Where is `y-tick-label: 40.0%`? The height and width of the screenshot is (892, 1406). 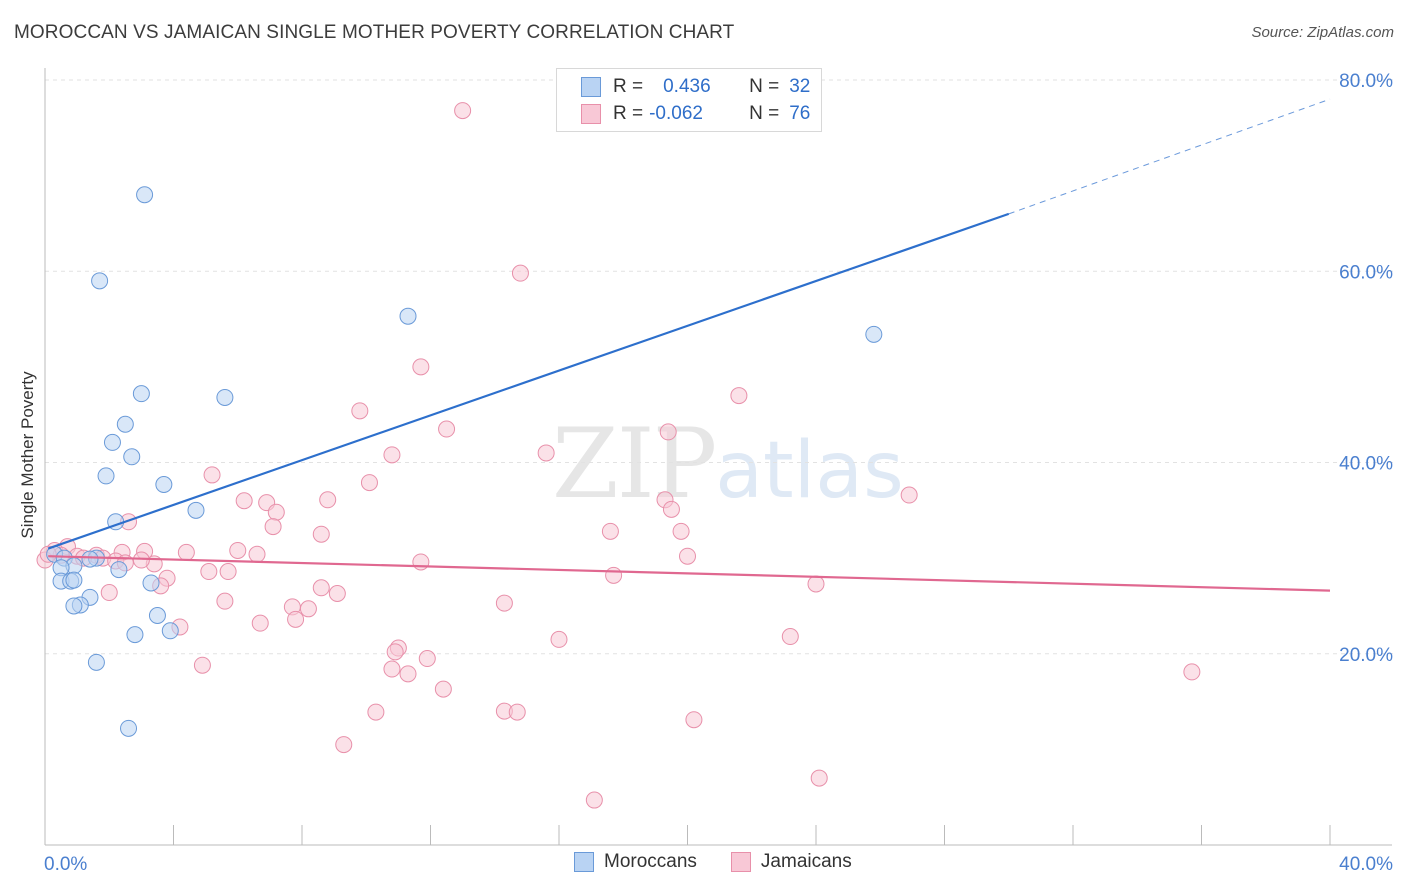
y-tick-label: 40.0% is located at coordinates (1366, 464).